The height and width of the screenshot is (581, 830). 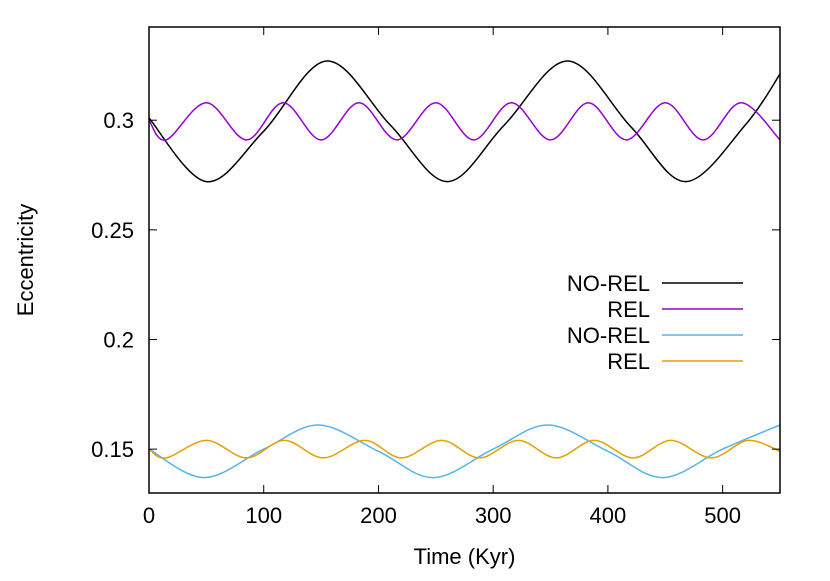 What do you see at coordinates (118, 339) in the screenshot?
I see `y-tick-label: 0.2` at bounding box center [118, 339].